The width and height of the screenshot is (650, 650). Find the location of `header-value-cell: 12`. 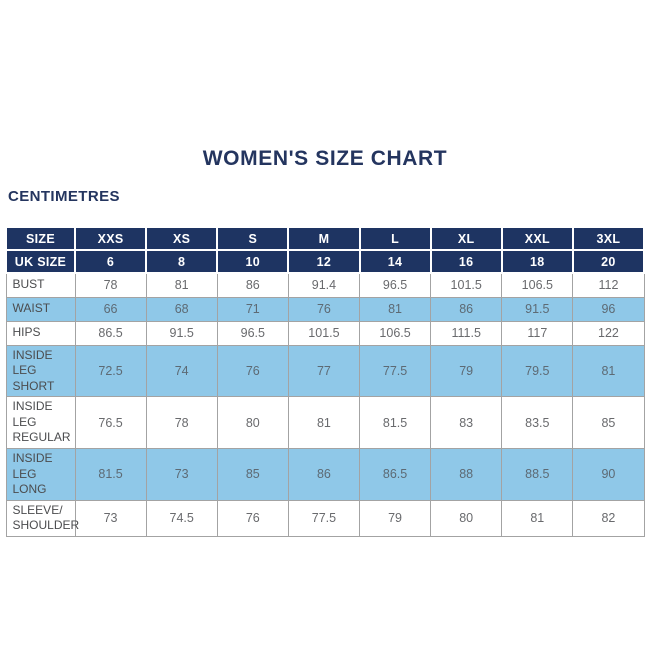

header-value-cell: 12 is located at coordinates (324, 261).